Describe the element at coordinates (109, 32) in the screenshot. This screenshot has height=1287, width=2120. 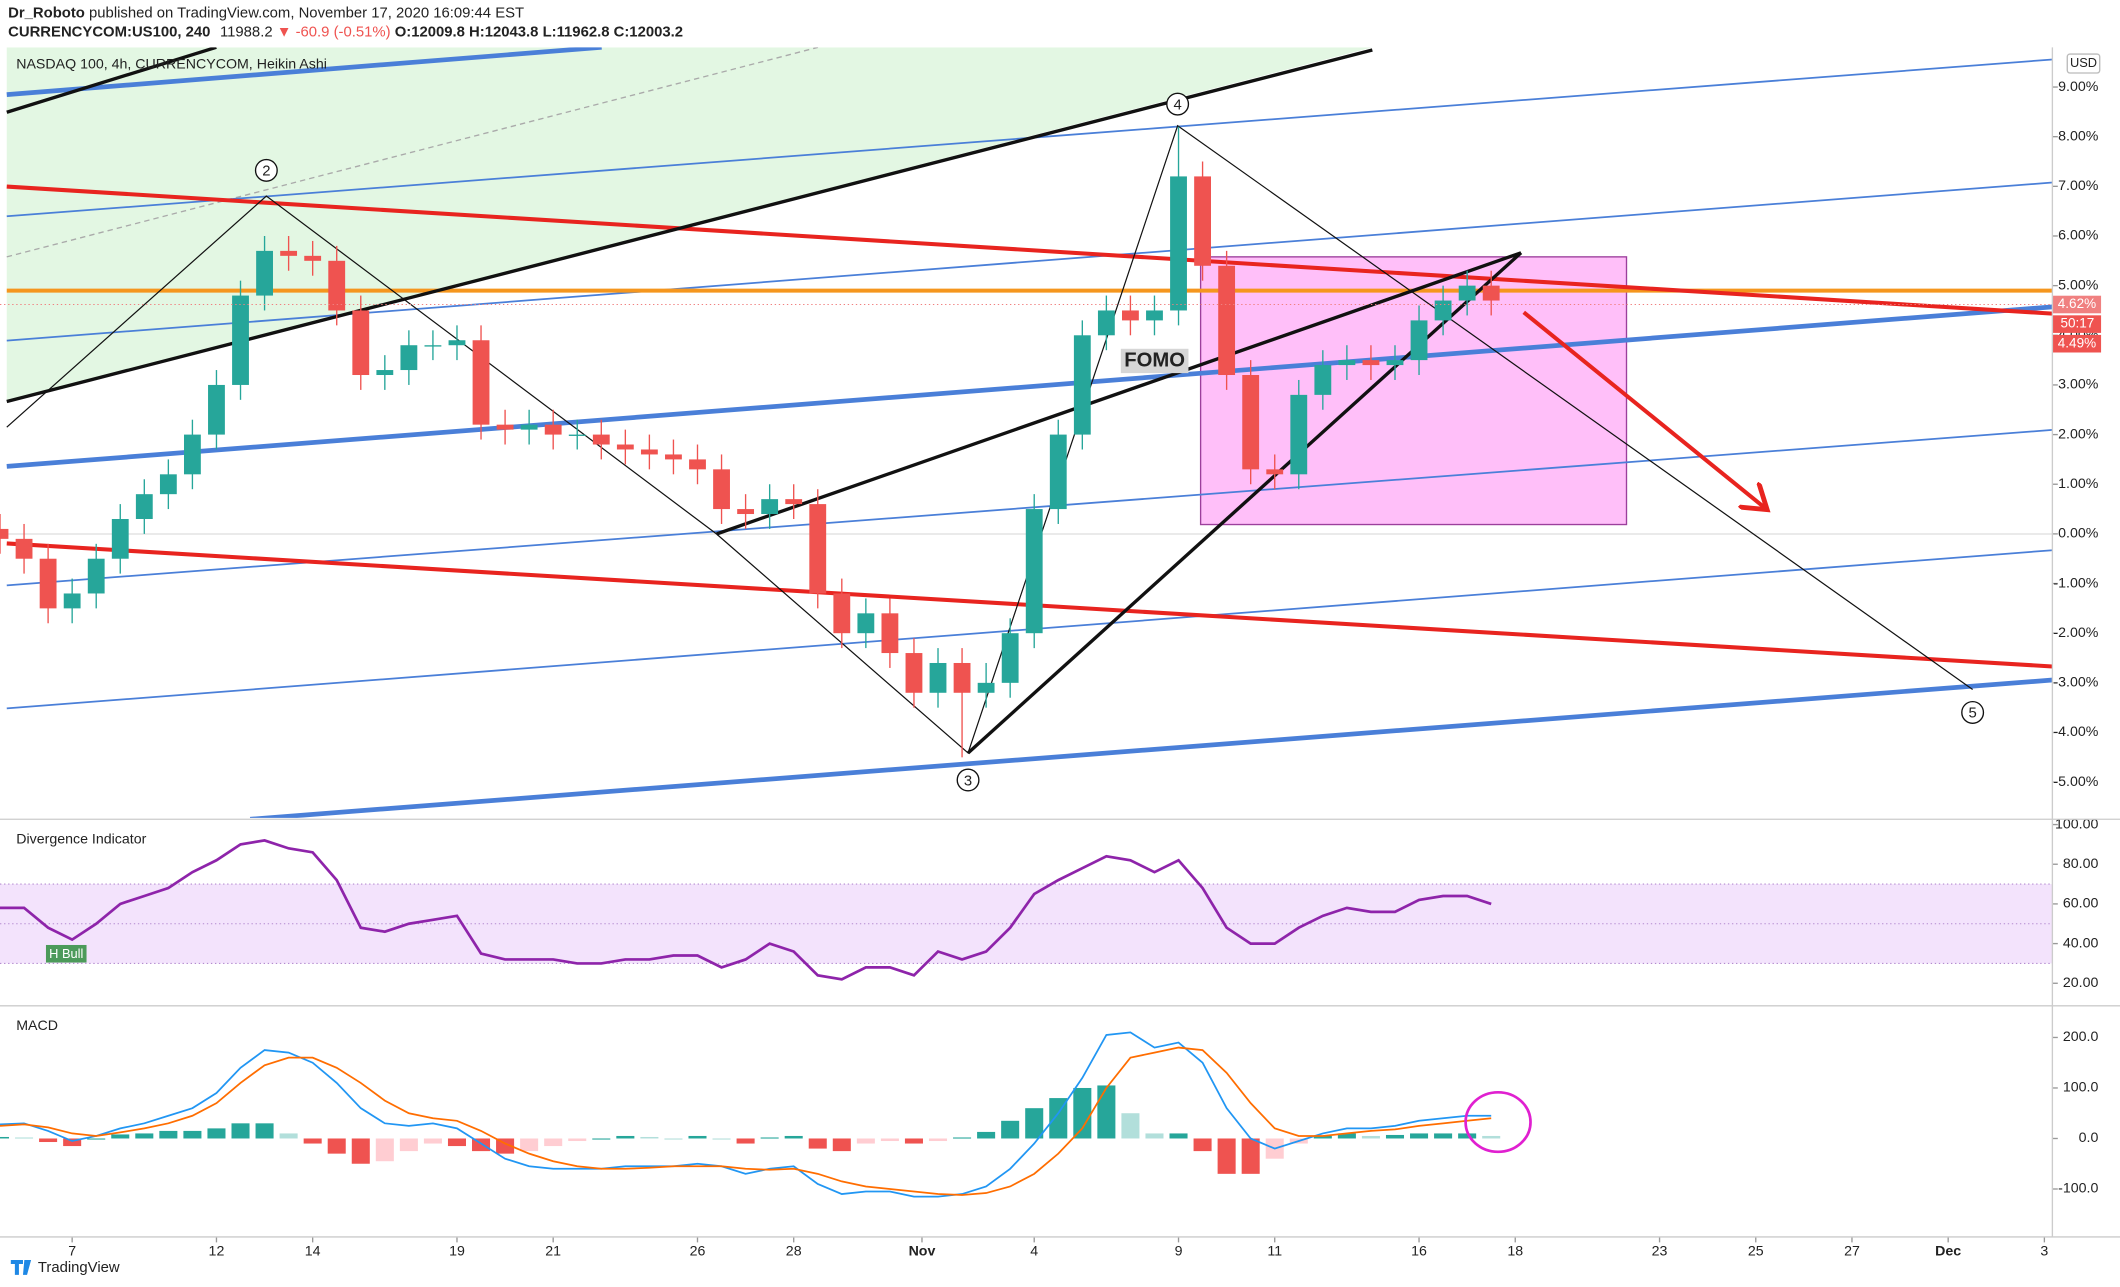
I see `symbol: CURRENCYCOM:US100, 240` at that location.